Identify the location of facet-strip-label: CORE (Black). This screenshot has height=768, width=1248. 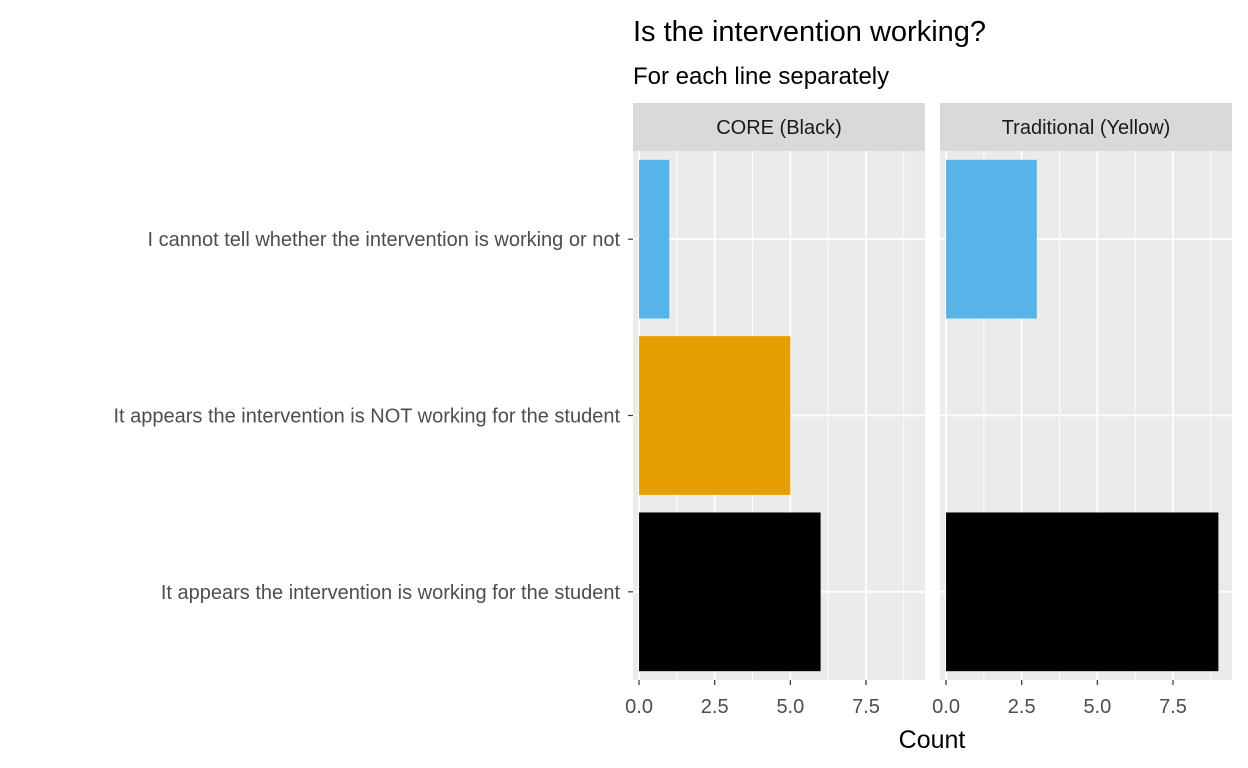
(779, 128).